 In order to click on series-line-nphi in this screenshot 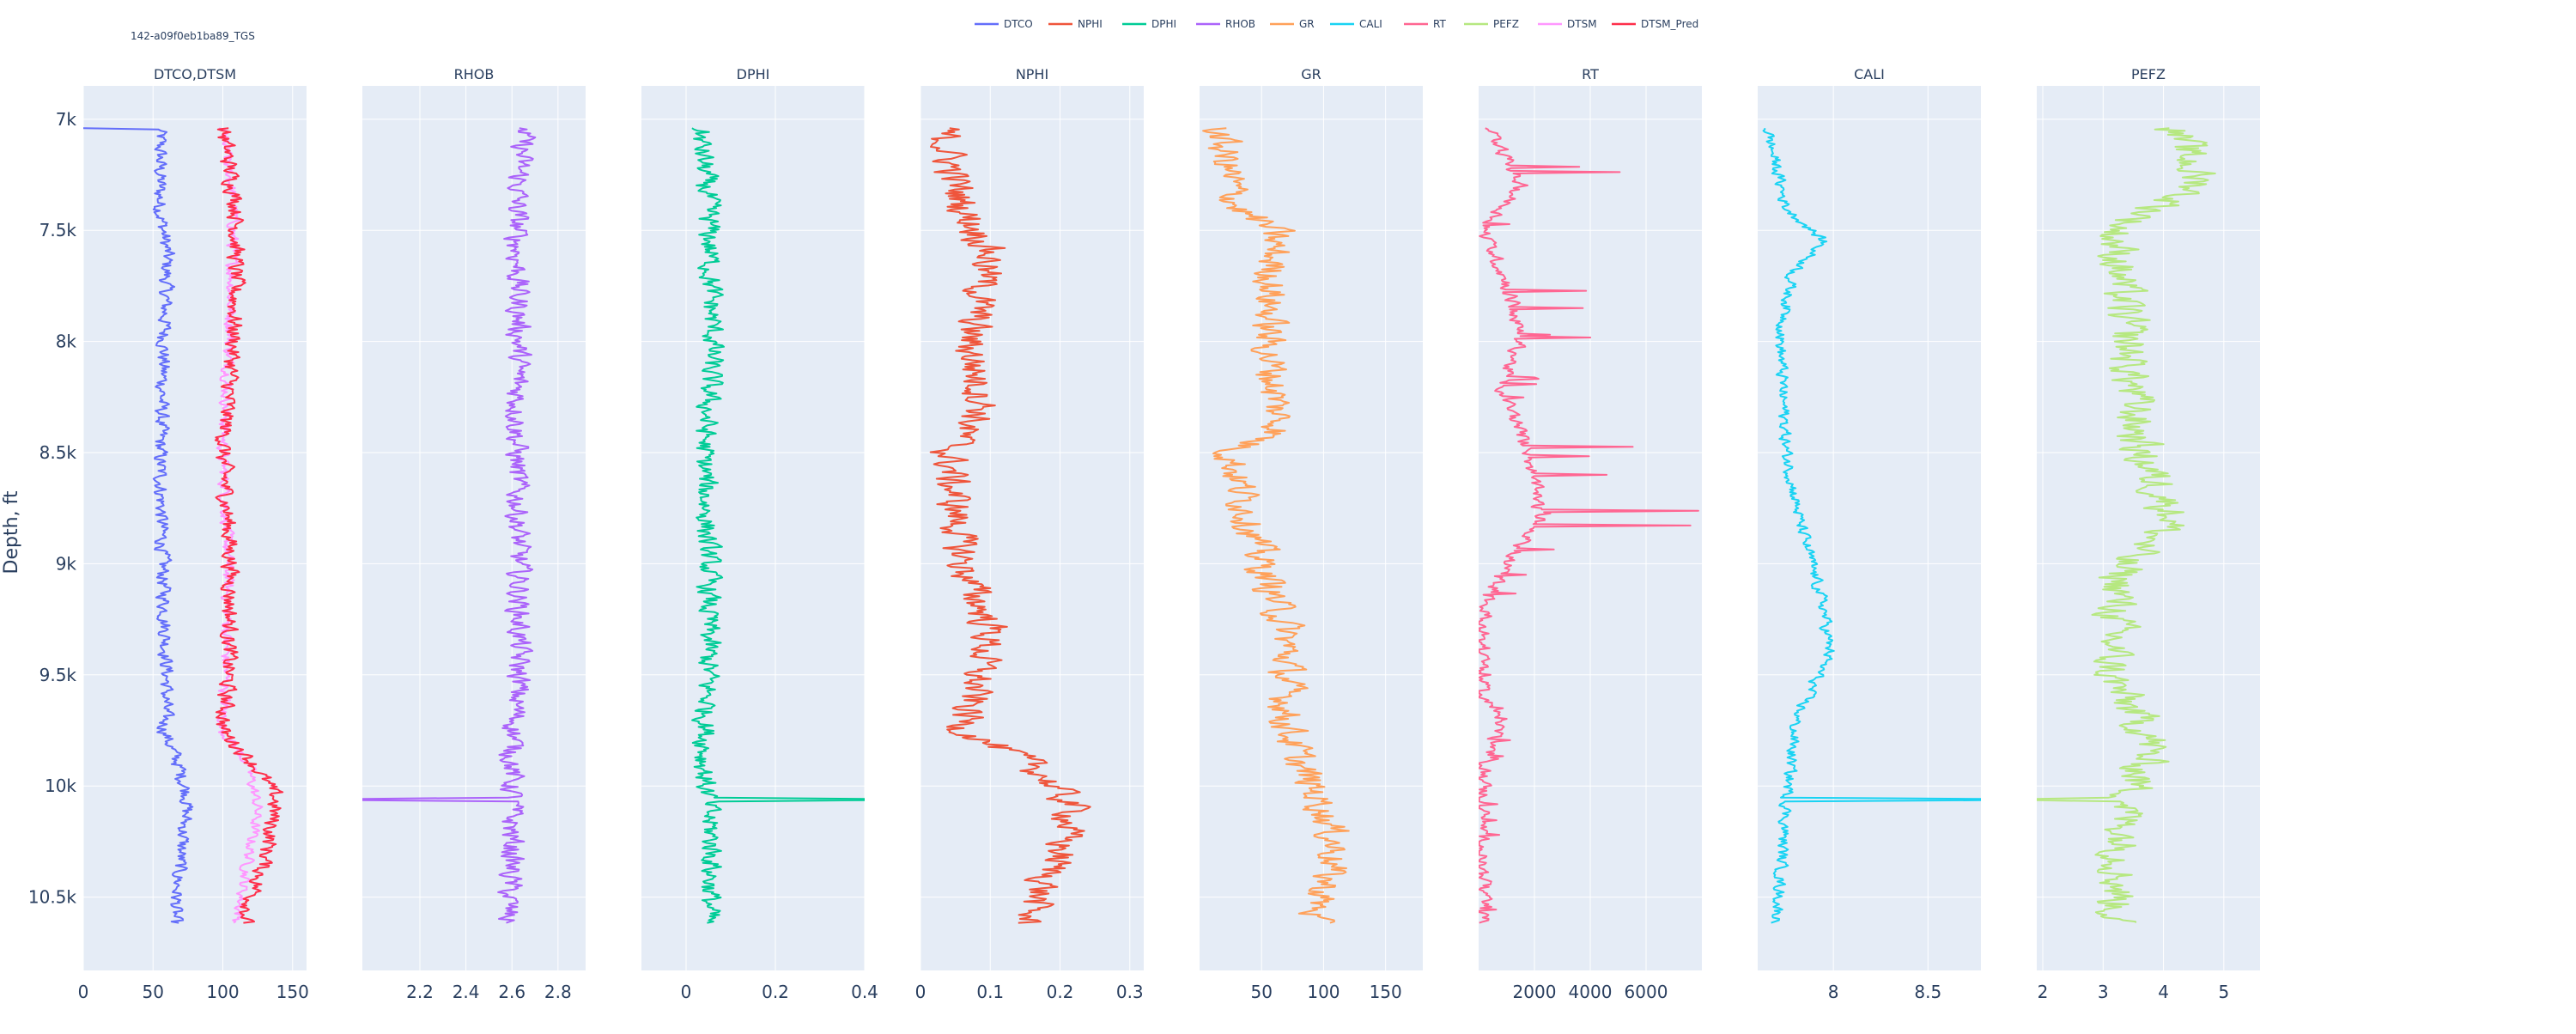, I will do `click(1010, 525)`.